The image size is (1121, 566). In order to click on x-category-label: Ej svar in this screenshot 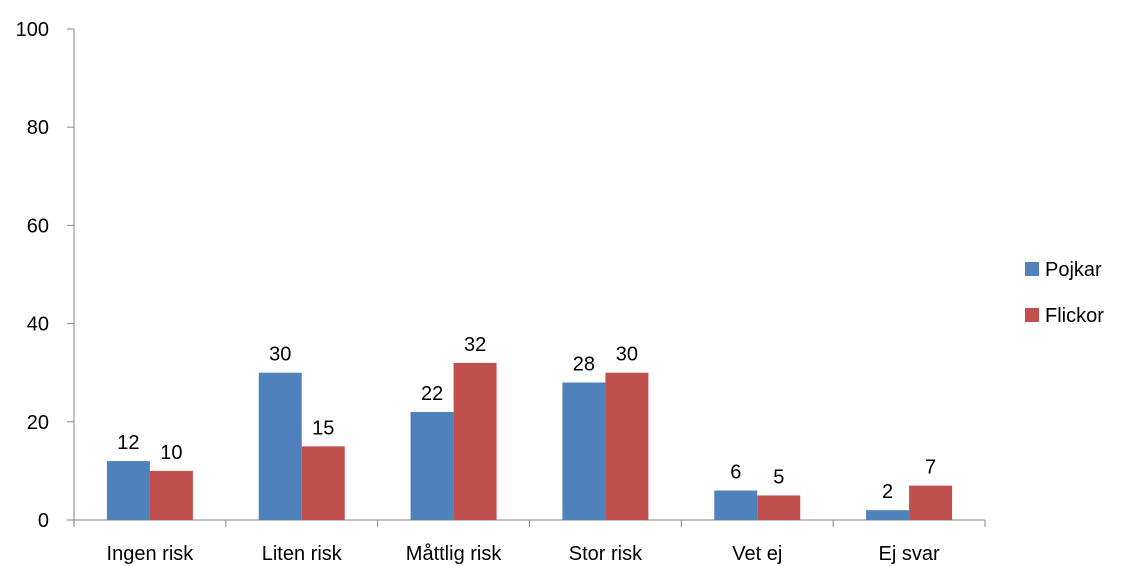, I will do `click(909, 554)`.